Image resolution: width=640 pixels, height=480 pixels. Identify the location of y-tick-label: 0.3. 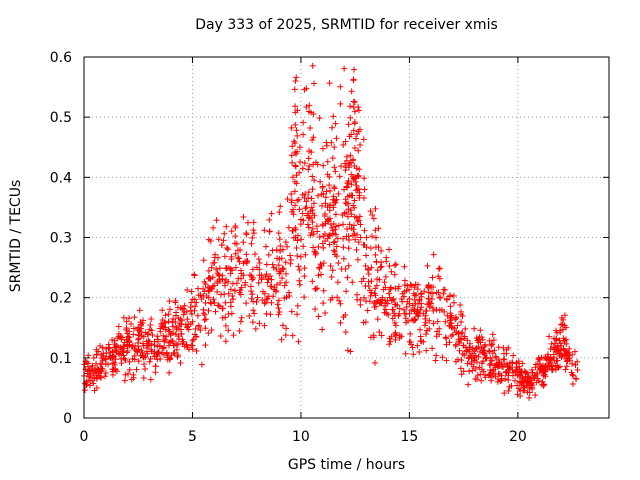
(61, 239).